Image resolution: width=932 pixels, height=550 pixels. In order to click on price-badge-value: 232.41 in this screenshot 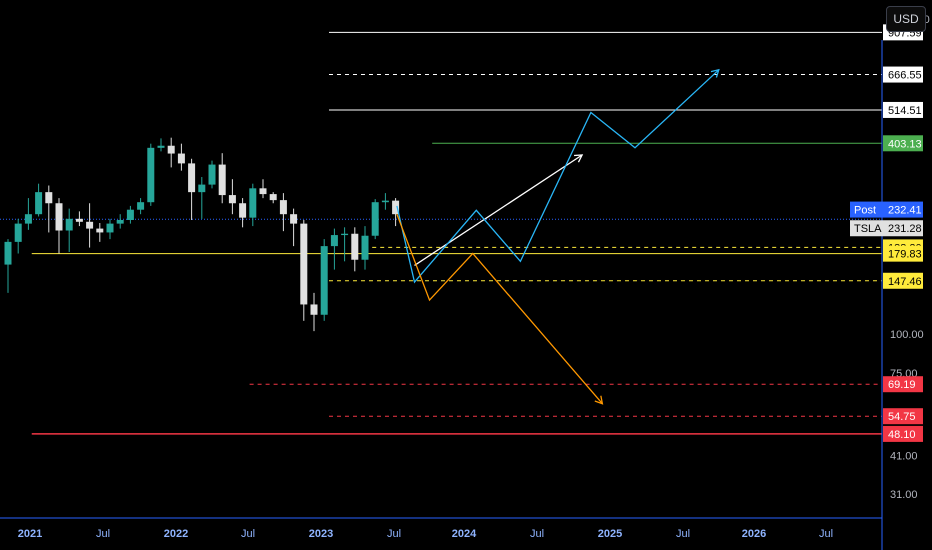, I will do `click(905, 211)`.